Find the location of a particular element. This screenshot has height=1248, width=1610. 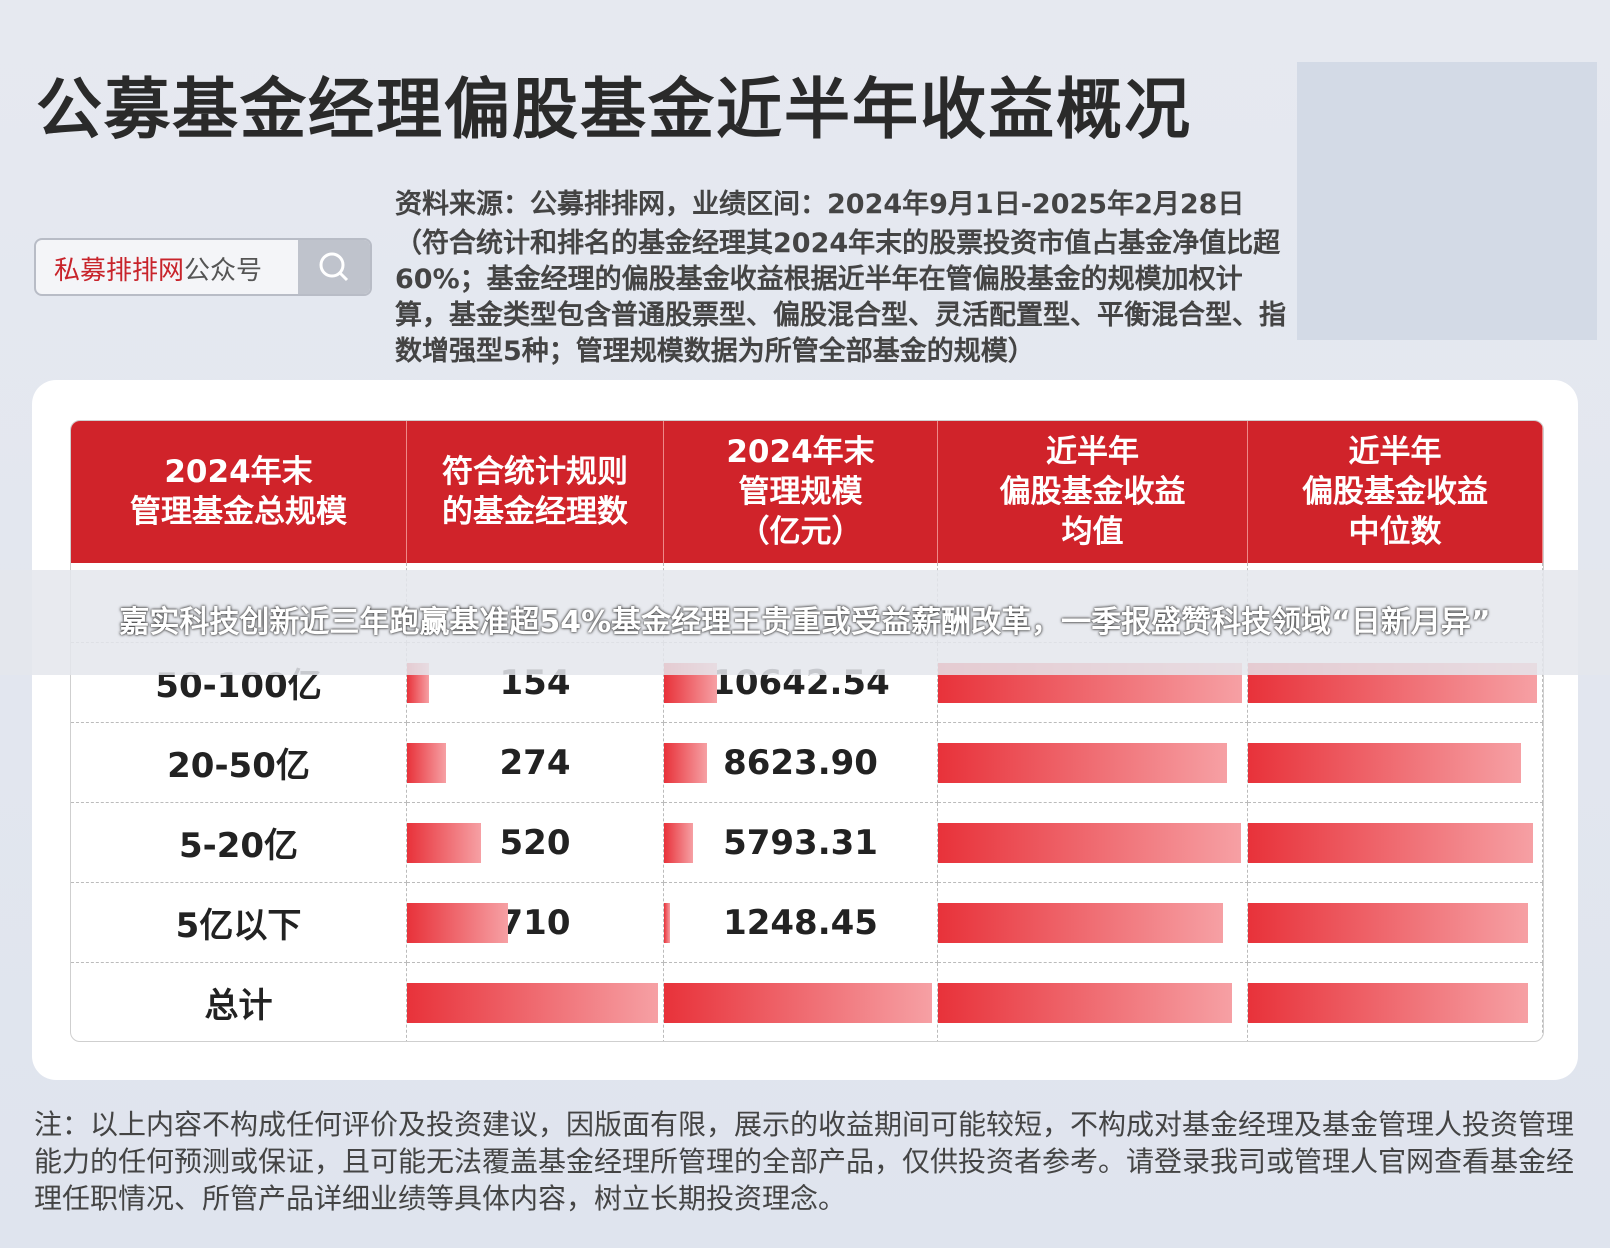

header-line: 均值 is located at coordinates (1092, 532).